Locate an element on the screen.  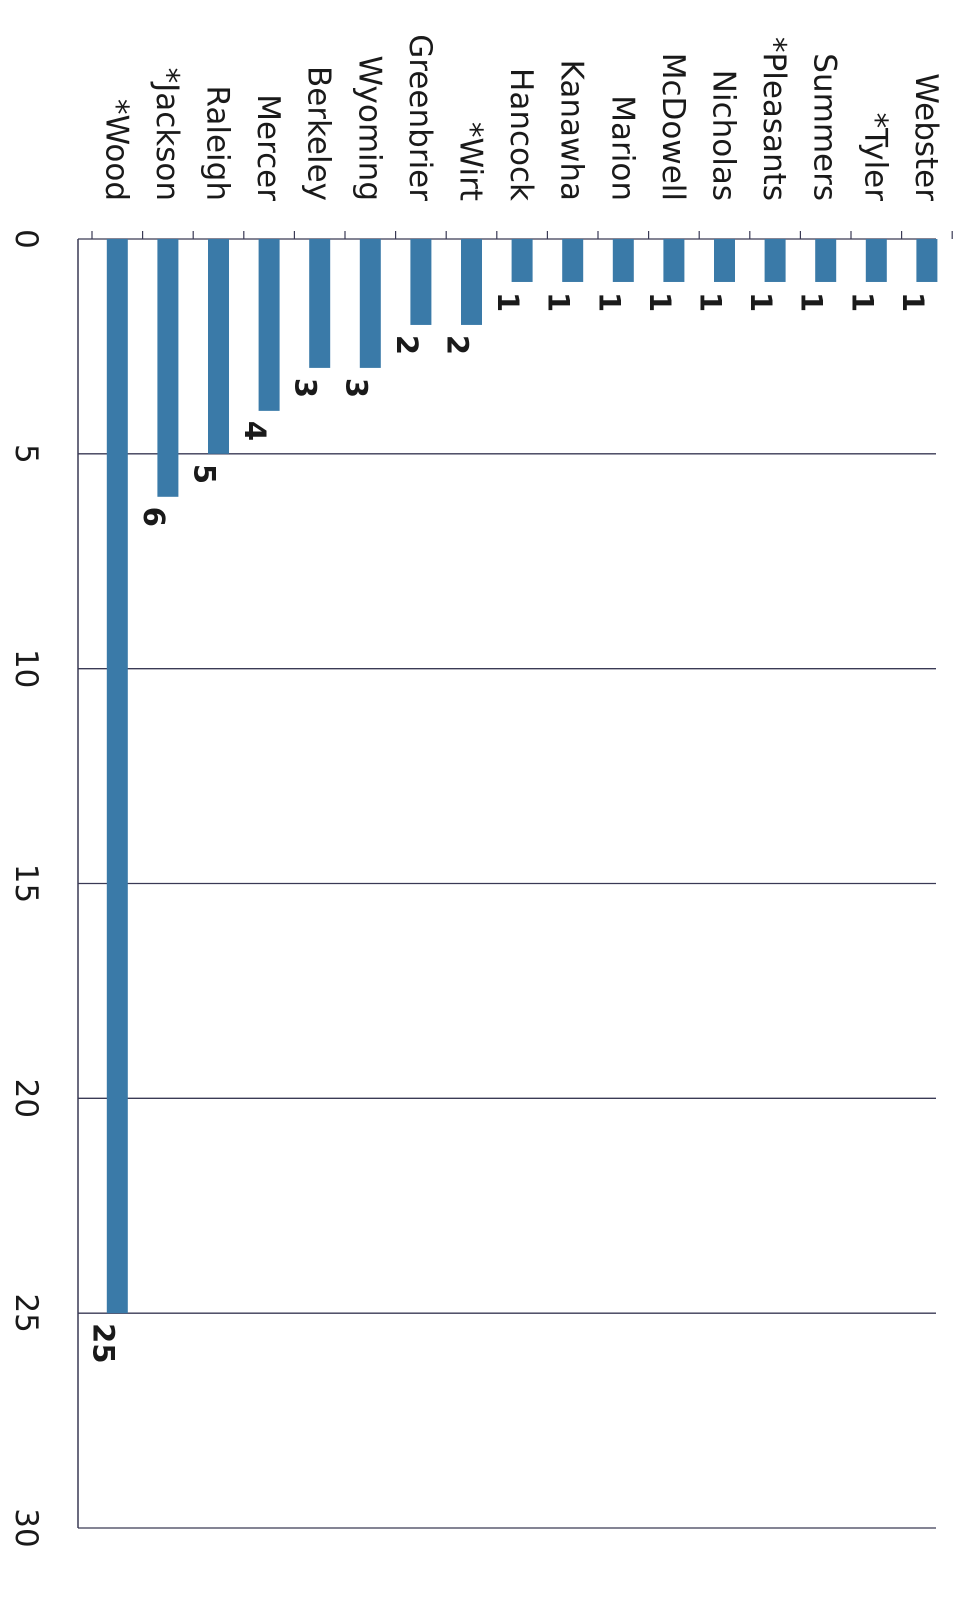
bar-mcdowell is located at coordinates (674, 260).